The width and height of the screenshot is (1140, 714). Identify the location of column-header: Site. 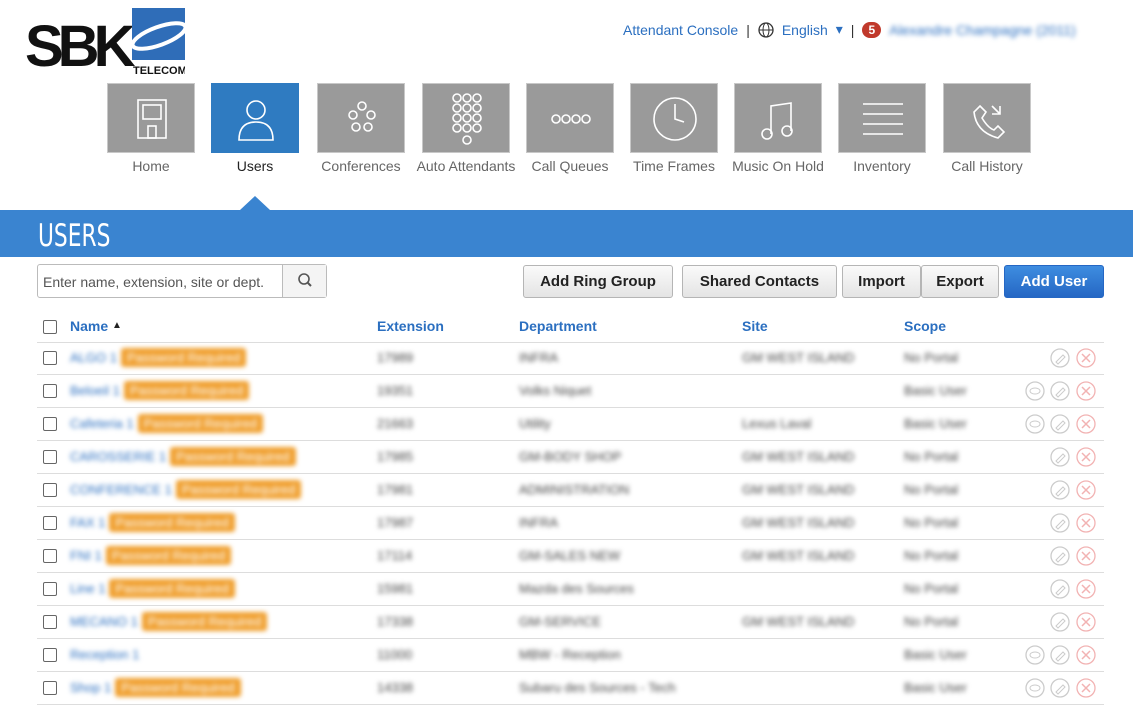
(755, 326).